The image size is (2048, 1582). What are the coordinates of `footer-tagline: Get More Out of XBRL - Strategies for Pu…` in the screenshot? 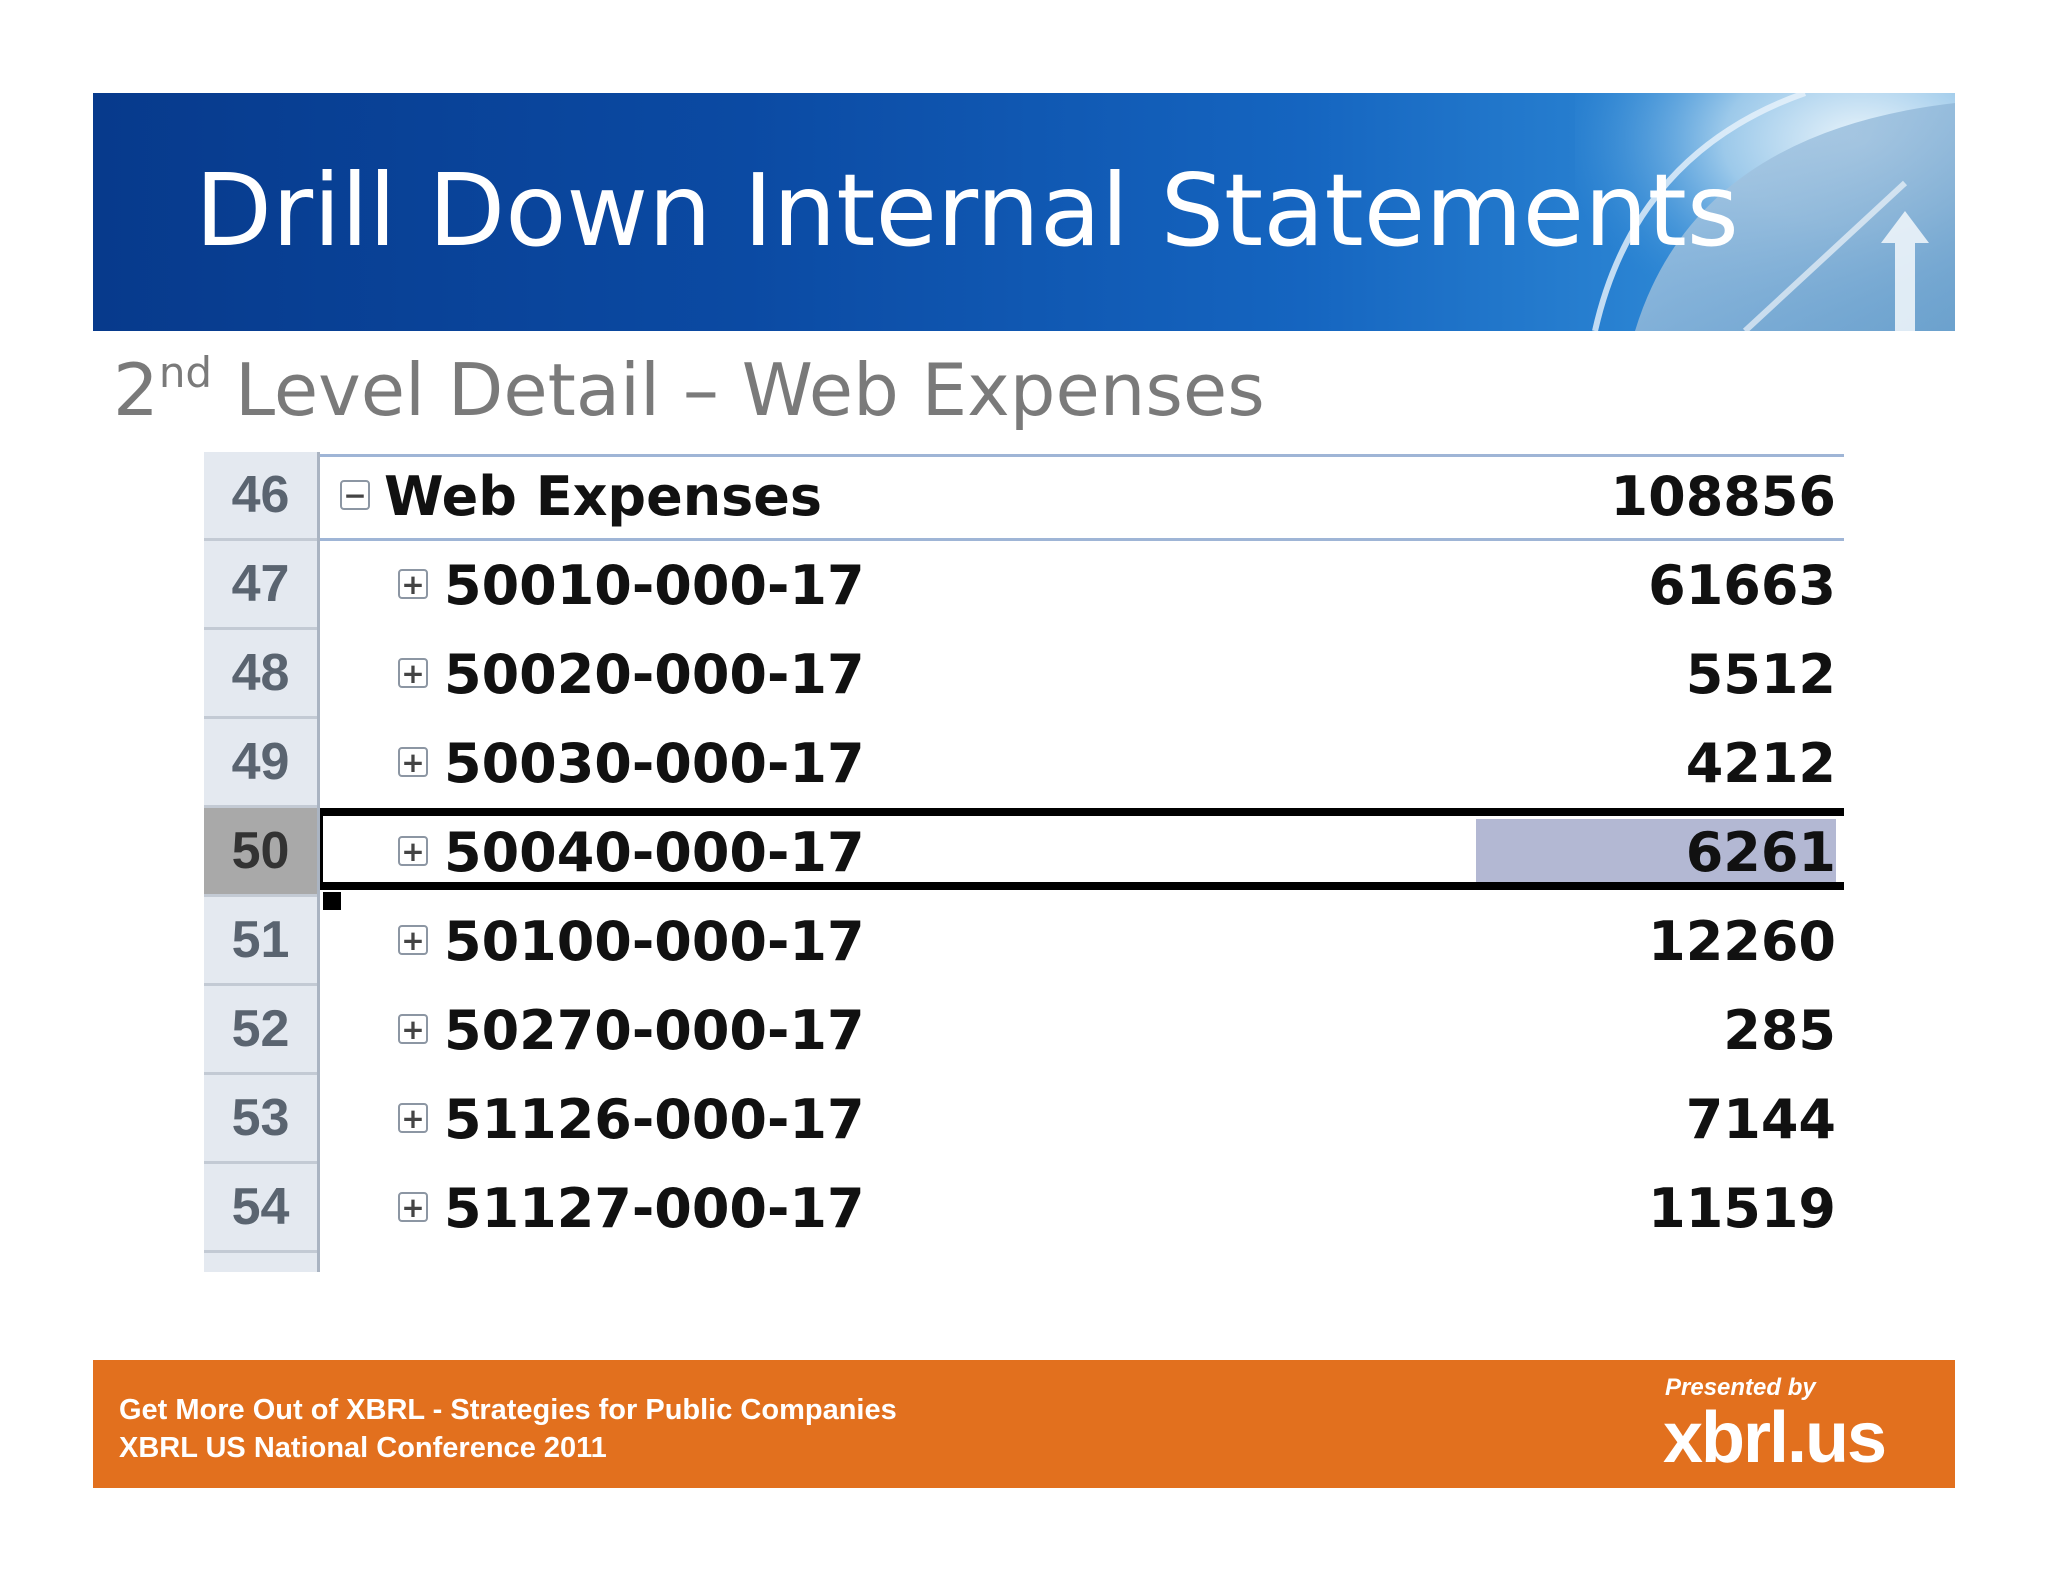 It's located at (508, 1410).